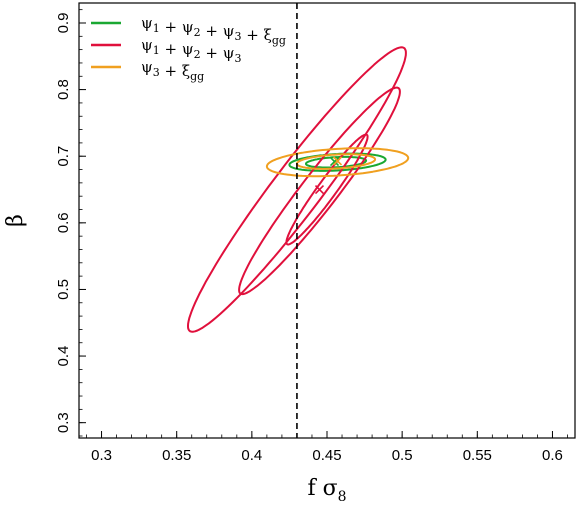 Image resolution: width=577 pixels, height=509 pixels. What do you see at coordinates (63, 289) in the screenshot?
I see `y-tick-label: 0.5` at bounding box center [63, 289].